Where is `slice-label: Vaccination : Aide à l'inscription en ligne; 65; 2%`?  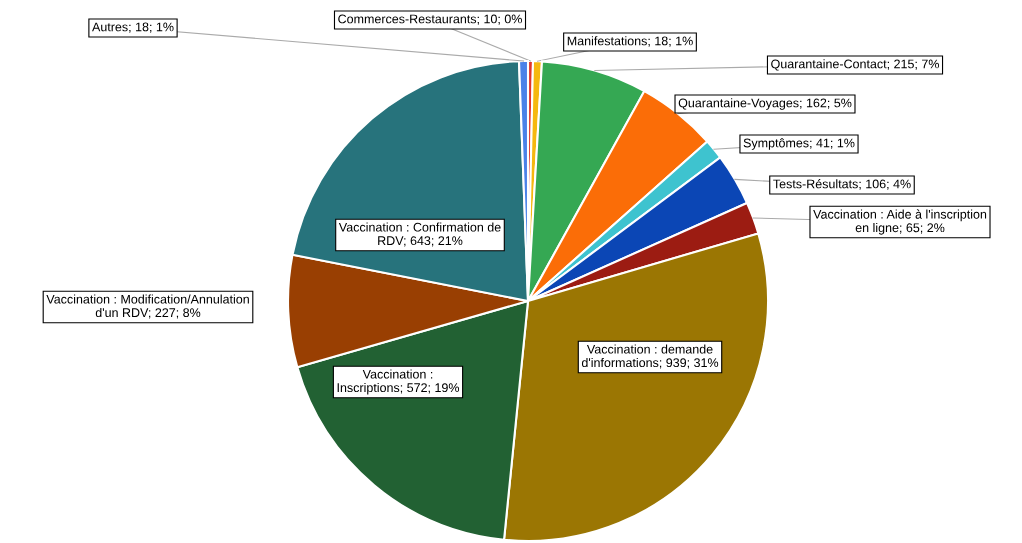
slice-label: Vaccination : Aide à l'inscription en ligne; 65; 2% is located at coordinates (900, 222).